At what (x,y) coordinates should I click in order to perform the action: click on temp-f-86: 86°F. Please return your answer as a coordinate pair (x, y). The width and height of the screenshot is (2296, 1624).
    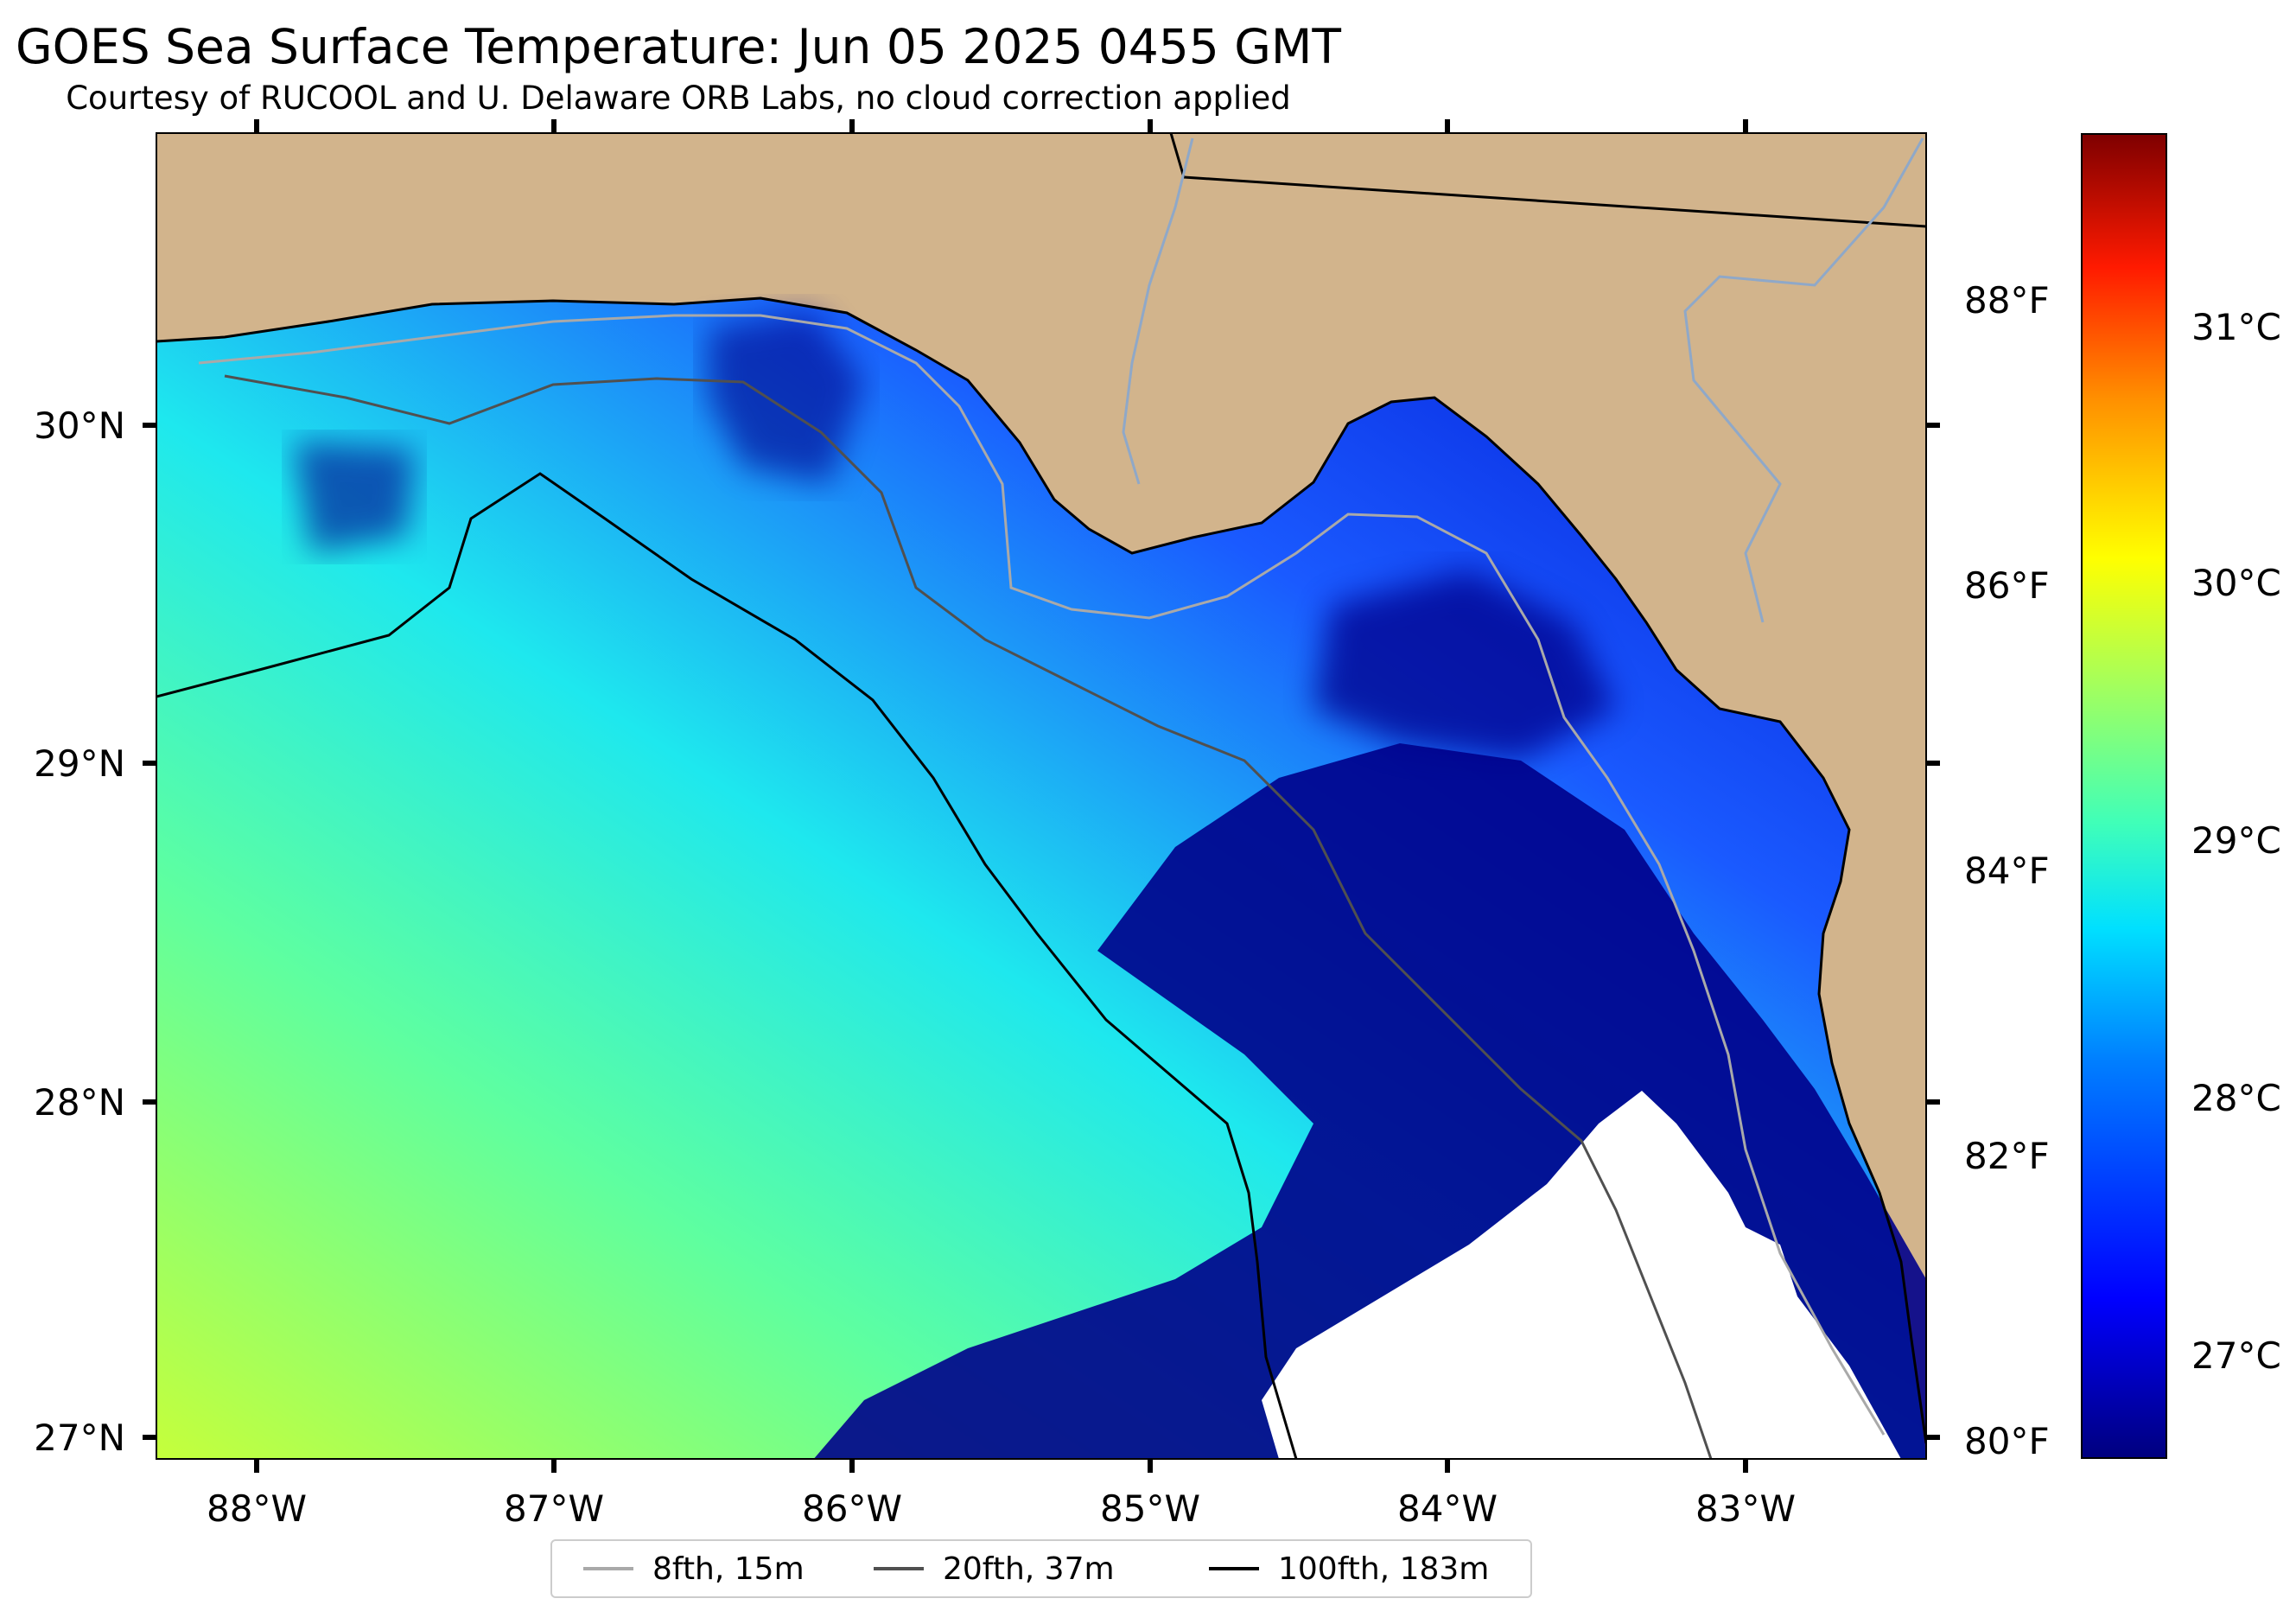
    Looking at the image, I should click on (2007, 585).